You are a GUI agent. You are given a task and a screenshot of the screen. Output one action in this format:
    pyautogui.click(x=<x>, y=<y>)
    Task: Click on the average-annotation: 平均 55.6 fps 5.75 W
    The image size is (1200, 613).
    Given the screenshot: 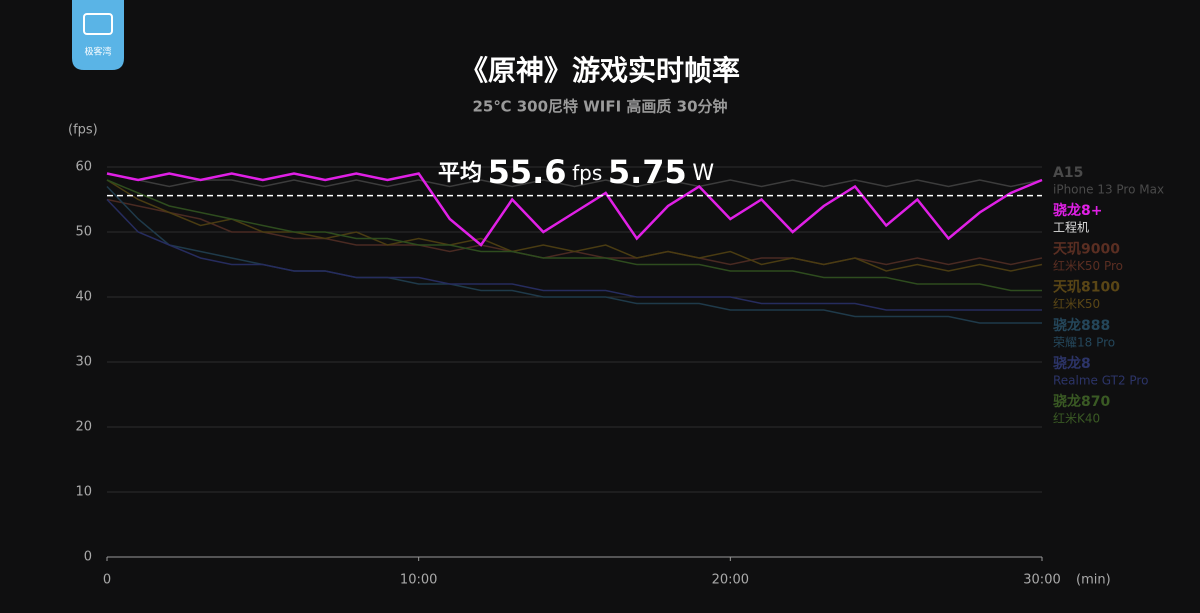 What is the action you would take?
    pyautogui.click(x=576, y=172)
    